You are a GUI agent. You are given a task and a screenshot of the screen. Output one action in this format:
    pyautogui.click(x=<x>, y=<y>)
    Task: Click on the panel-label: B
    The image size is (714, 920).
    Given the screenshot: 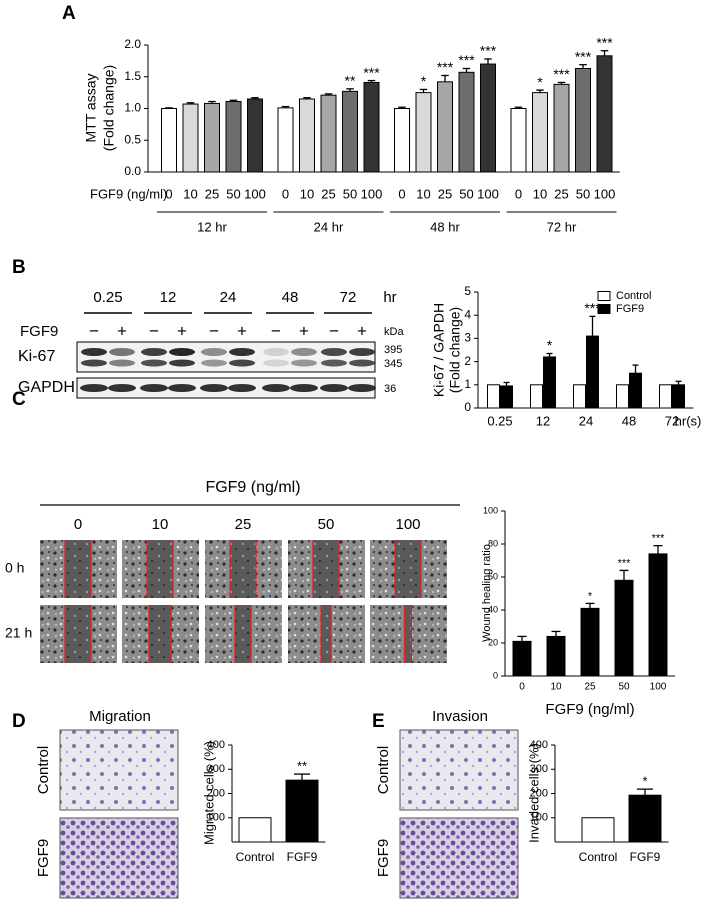 What is the action you would take?
    pyautogui.click(x=19, y=267)
    